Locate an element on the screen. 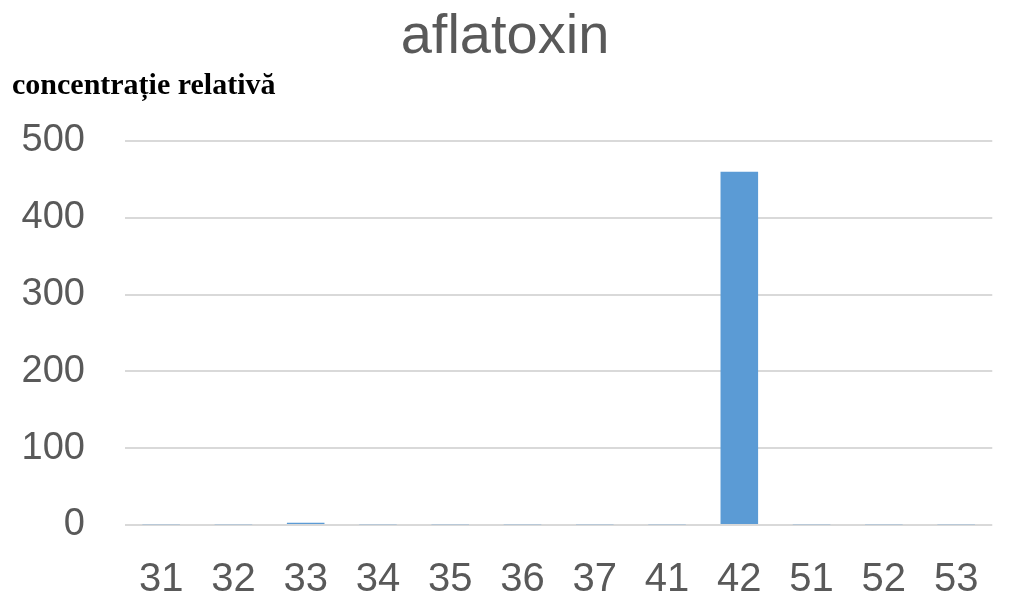  y-axis-title: concentrație relativă is located at coordinates (144, 84).